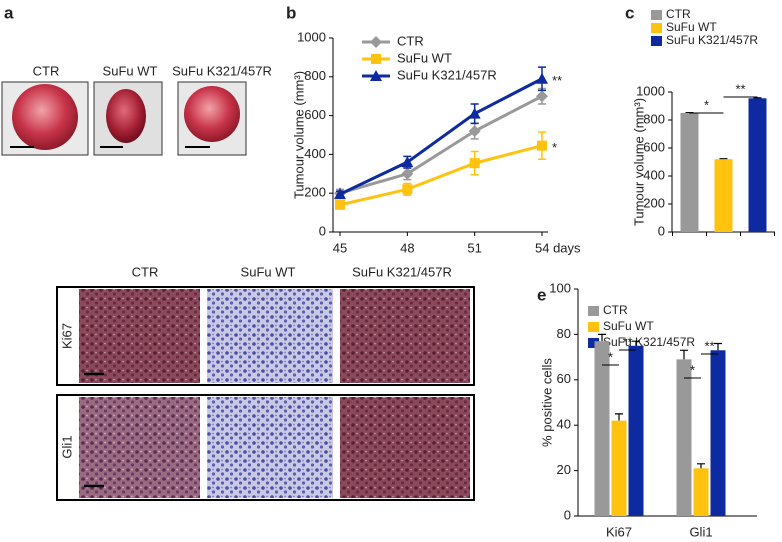 The image size is (782, 542). Describe the element at coordinates (474, 247) in the screenshot. I see `x-tick-label: 51` at that location.